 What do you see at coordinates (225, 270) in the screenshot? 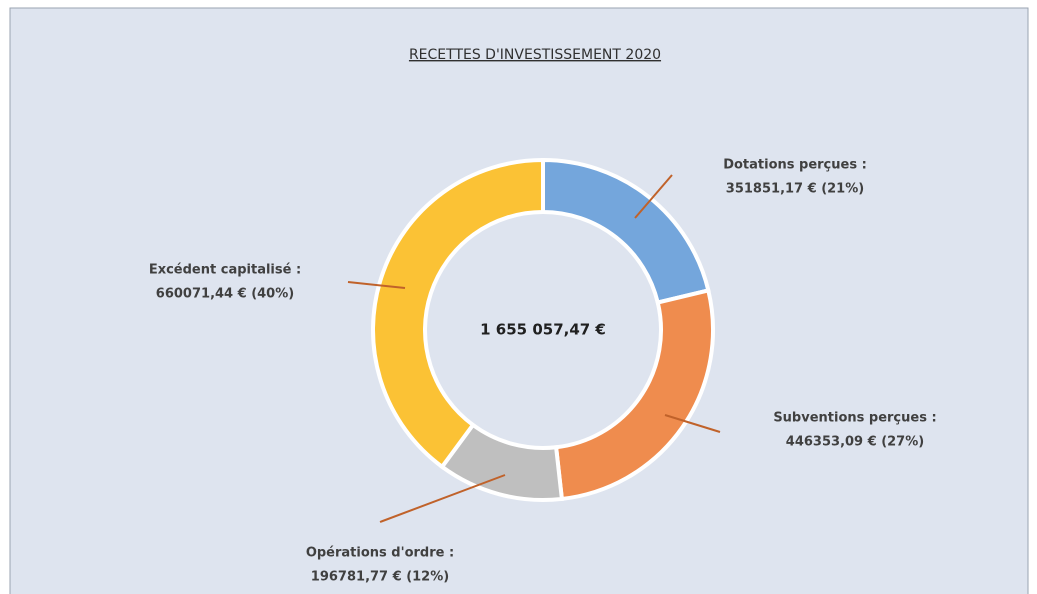
I see `category-label: Excédent capitalisé :` at bounding box center [225, 270].